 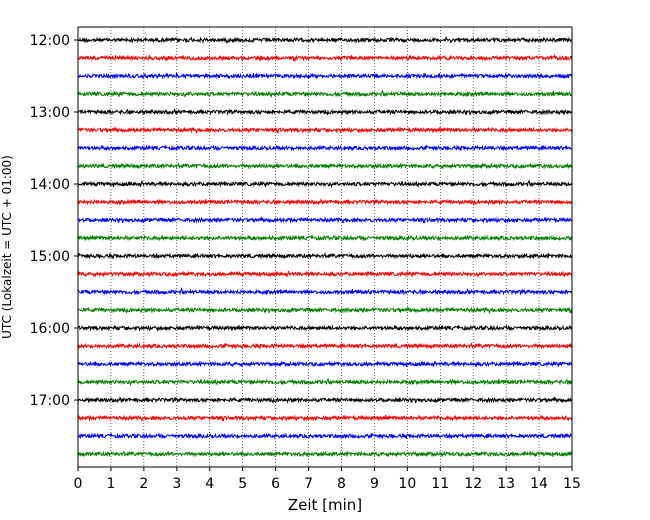 What do you see at coordinates (275, 484) in the screenshot?
I see `x-tick-label: 6` at bounding box center [275, 484].